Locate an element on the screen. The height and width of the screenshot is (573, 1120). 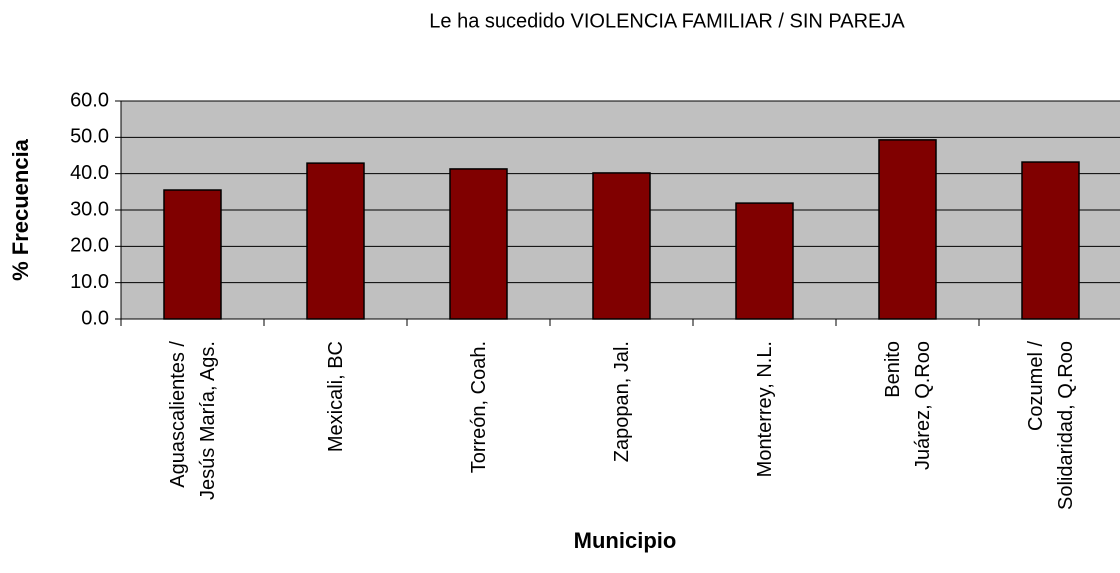
y-axis-label: % Frecuencia is located at coordinates (20, 209).